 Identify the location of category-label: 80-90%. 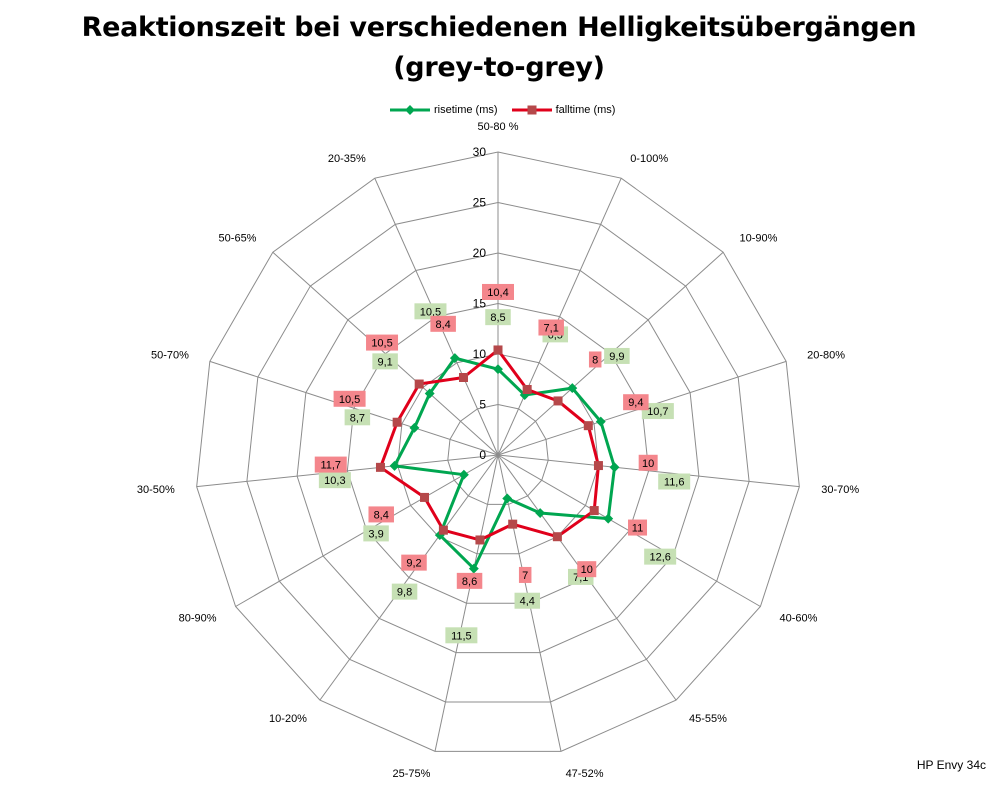
(198, 619).